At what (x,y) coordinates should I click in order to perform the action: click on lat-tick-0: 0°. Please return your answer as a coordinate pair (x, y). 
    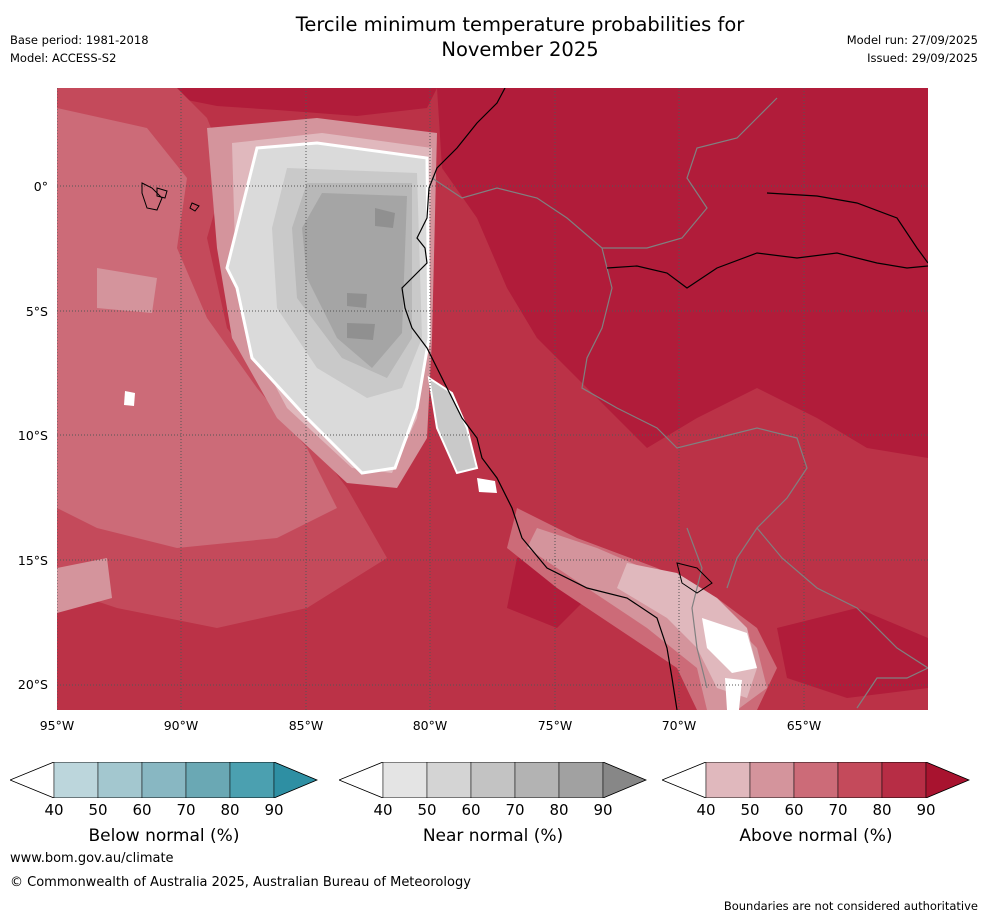
    Looking at the image, I should click on (40, 186).